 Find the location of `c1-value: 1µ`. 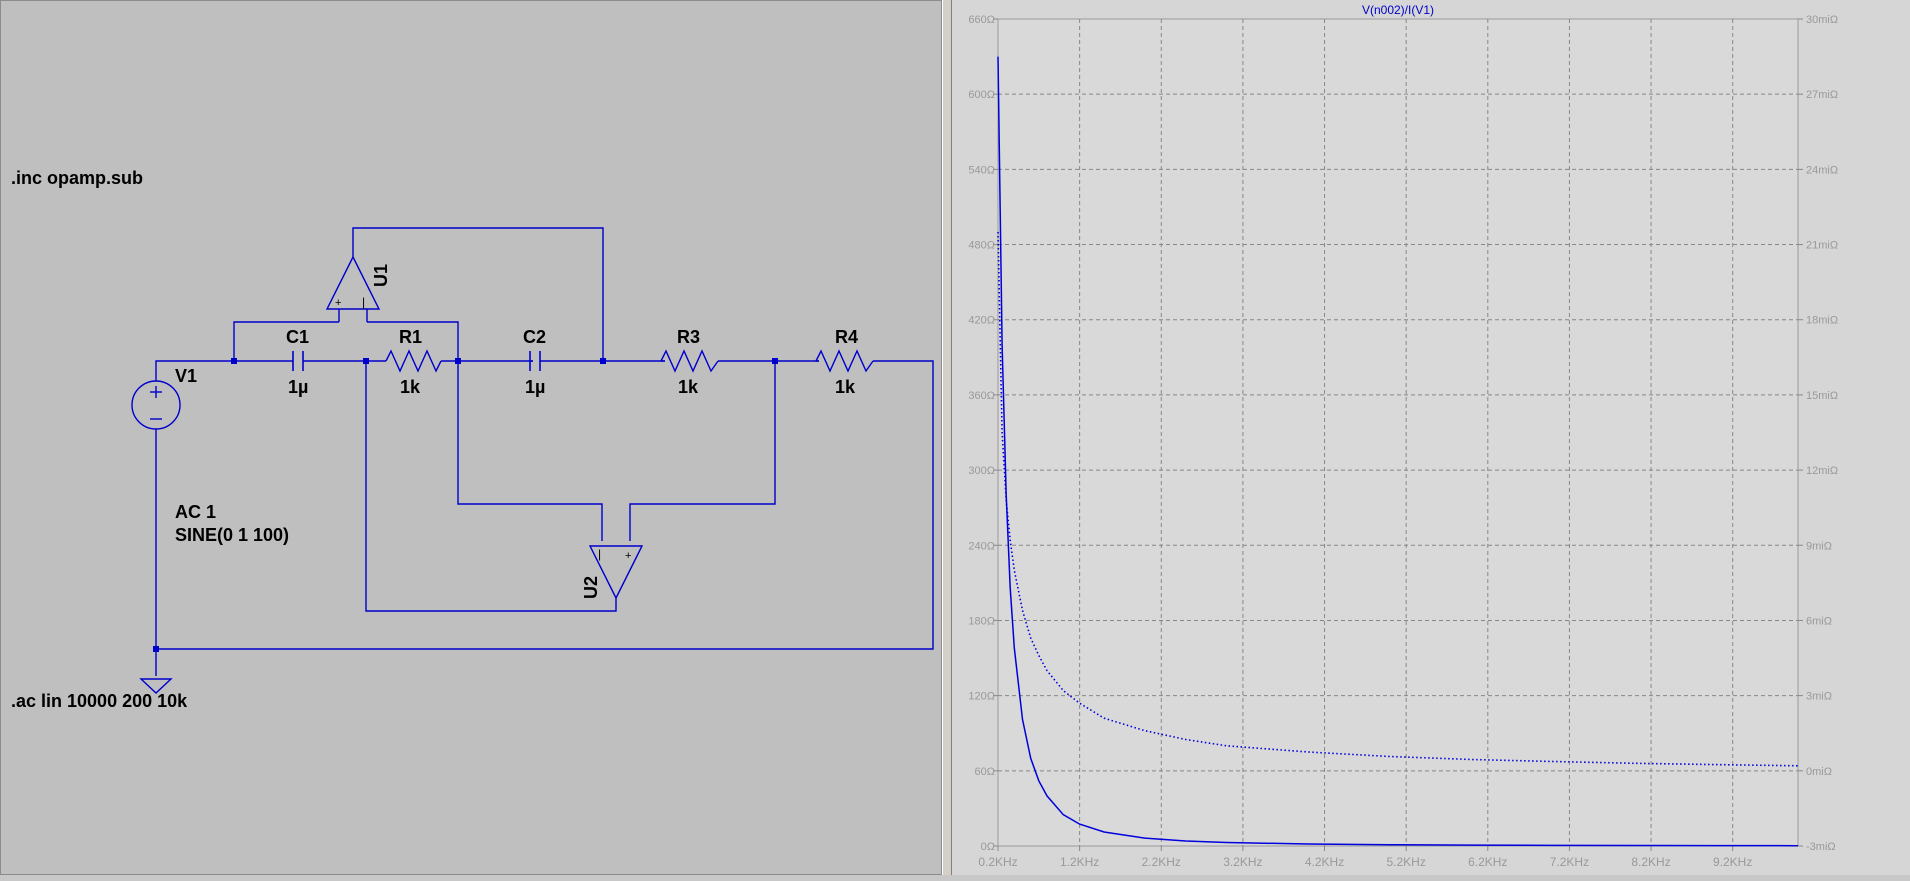

c1-value: 1µ is located at coordinates (298, 387).